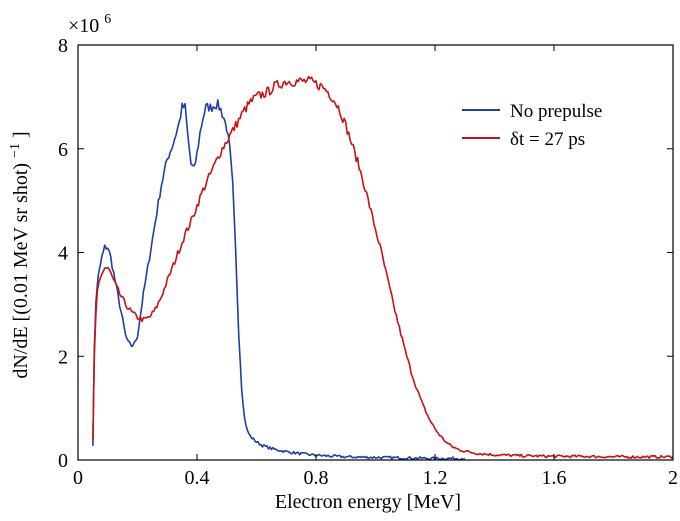 The image size is (680, 521). I want to click on y-axis-label-main: dN/dE [(0.01 MeV sr shot), so click(21, 271).